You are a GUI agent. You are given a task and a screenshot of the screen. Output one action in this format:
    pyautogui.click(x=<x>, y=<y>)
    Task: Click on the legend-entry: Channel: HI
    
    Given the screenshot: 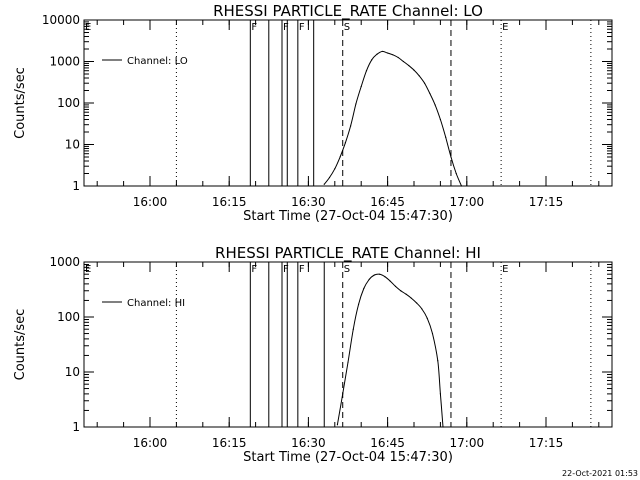 What is the action you would take?
    pyautogui.click(x=156, y=303)
    